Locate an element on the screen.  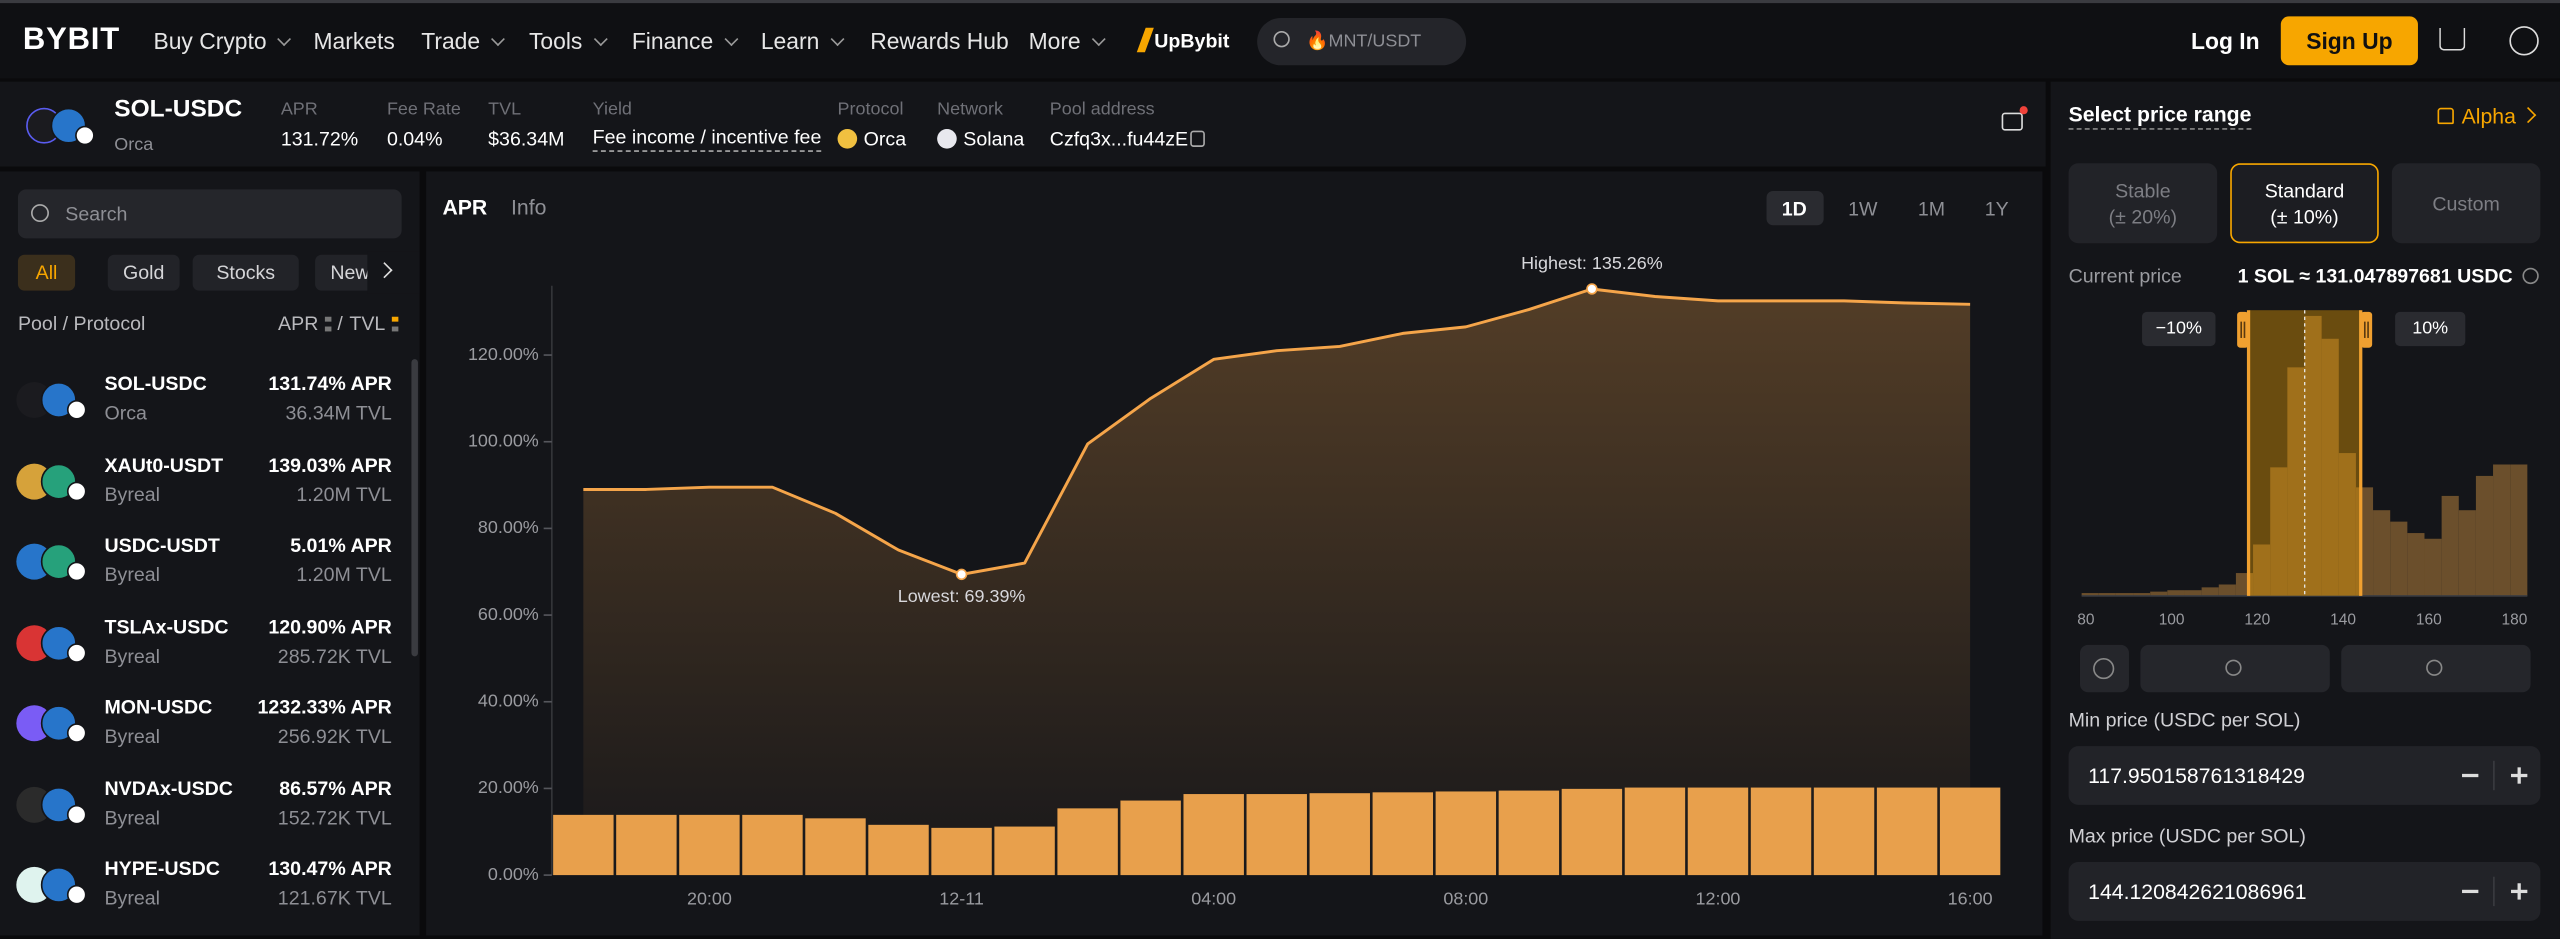
plus-v is located at coordinates (2519, 891).